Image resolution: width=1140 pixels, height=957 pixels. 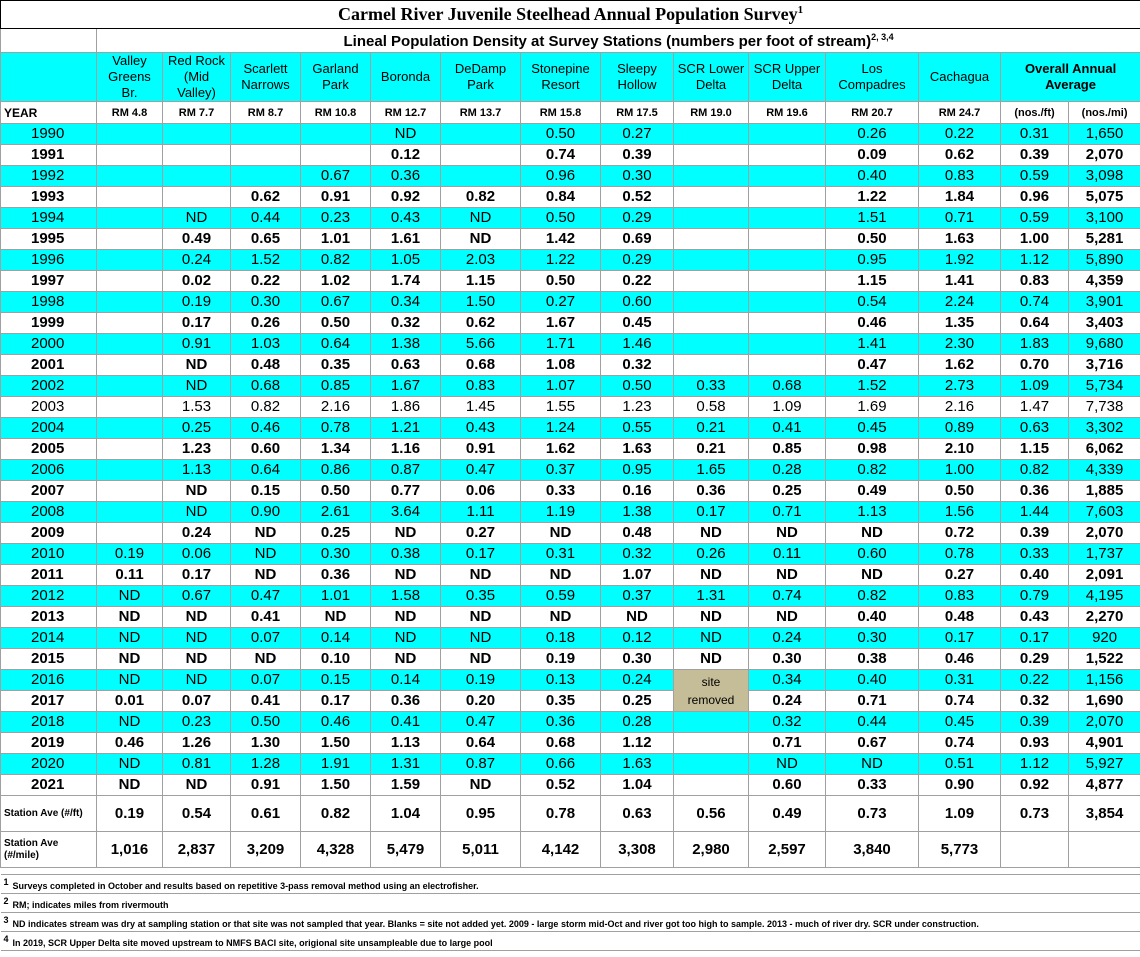 I want to click on value-cell: 3,403, so click(x=1103, y=323).